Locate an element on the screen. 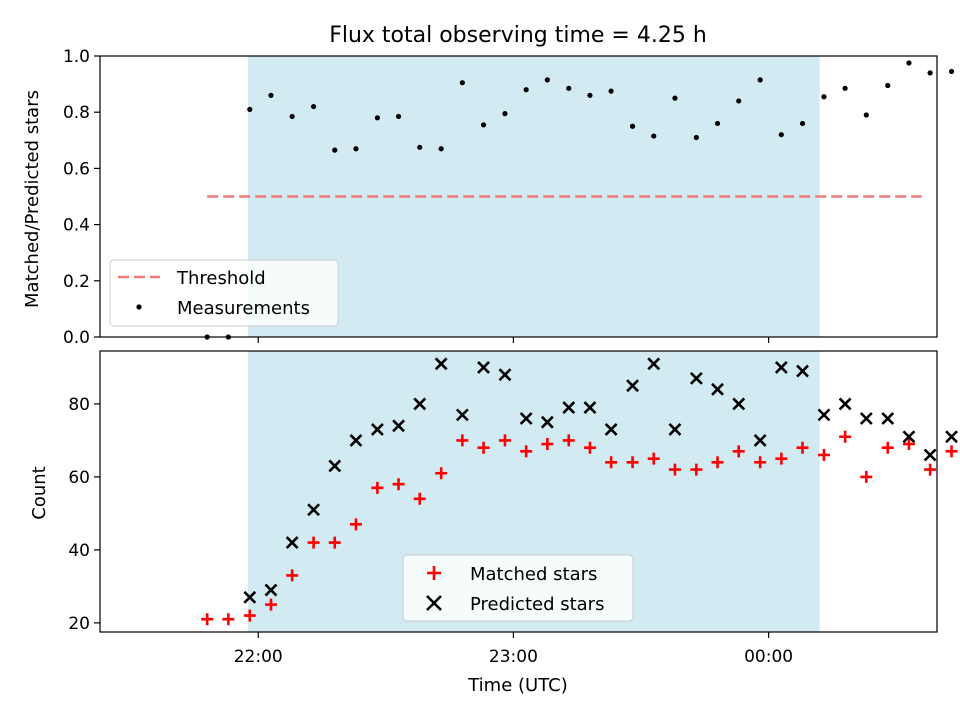 Image resolution: width=960 pixels, height=720 pixels. x-axis-label: Time (UTC) is located at coordinates (517, 685).